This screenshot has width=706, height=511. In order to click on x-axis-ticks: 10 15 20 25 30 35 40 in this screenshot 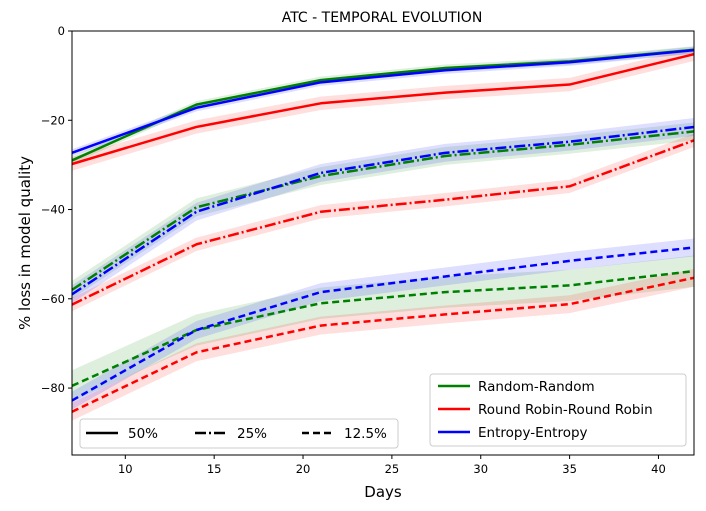, I will do `click(392, 465)`.